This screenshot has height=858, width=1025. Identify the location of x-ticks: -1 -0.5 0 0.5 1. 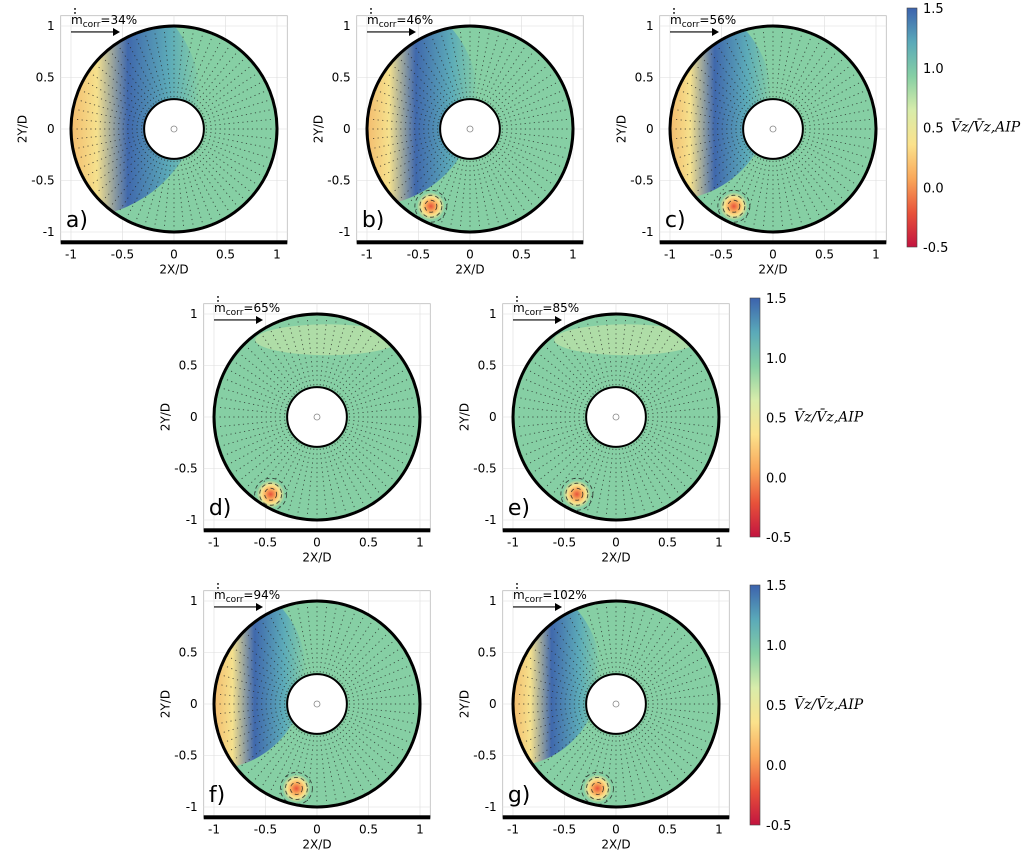
(316, 829).